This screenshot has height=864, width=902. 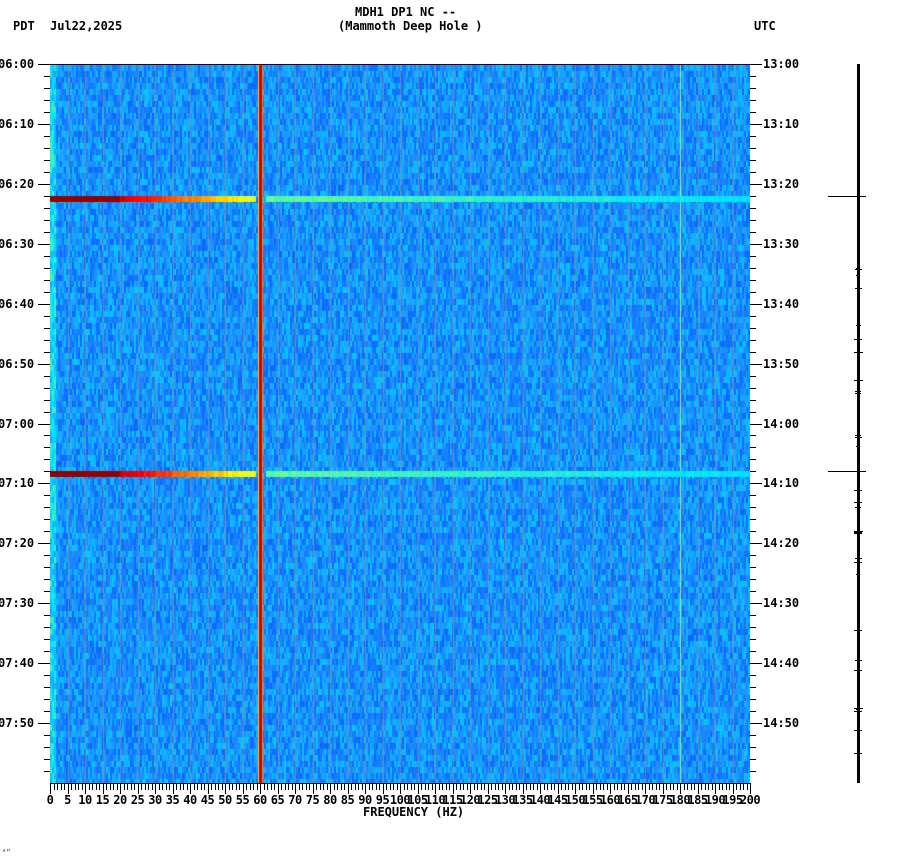 What do you see at coordinates (67, 800) in the screenshot?
I see `x-label: 5` at bounding box center [67, 800].